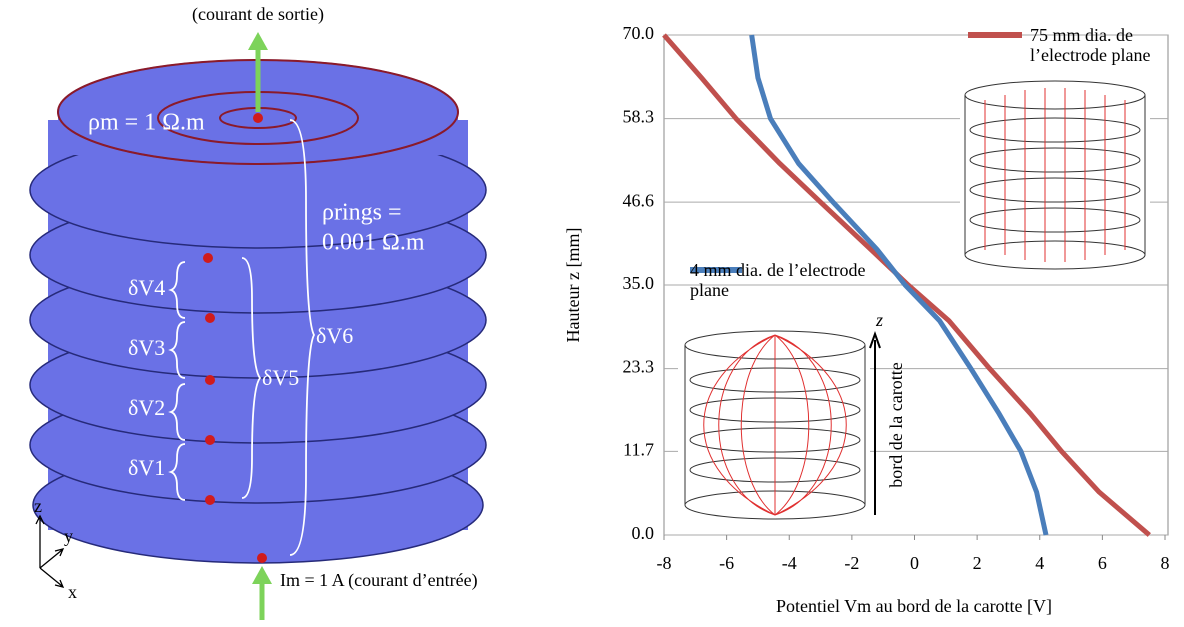 The image size is (1184, 627). What do you see at coordinates (146, 467) in the screenshot?
I see `dv-label: δV1` at bounding box center [146, 467].